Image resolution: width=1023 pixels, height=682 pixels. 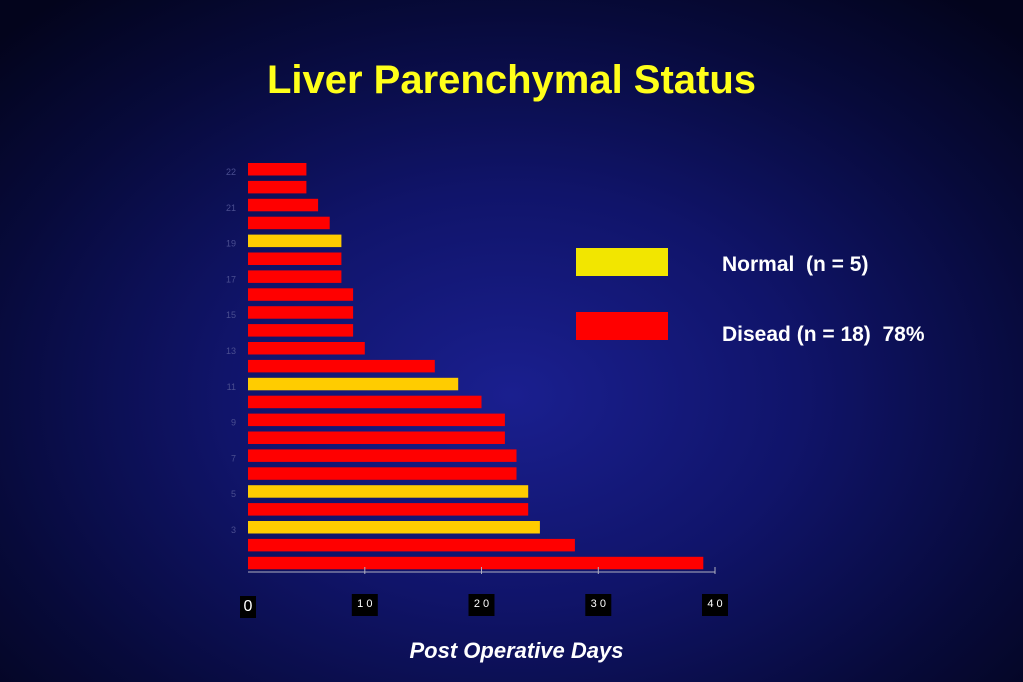 What do you see at coordinates (231, 279) in the screenshot?
I see `y-tick-label: 17` at bounding box center [231, 279].